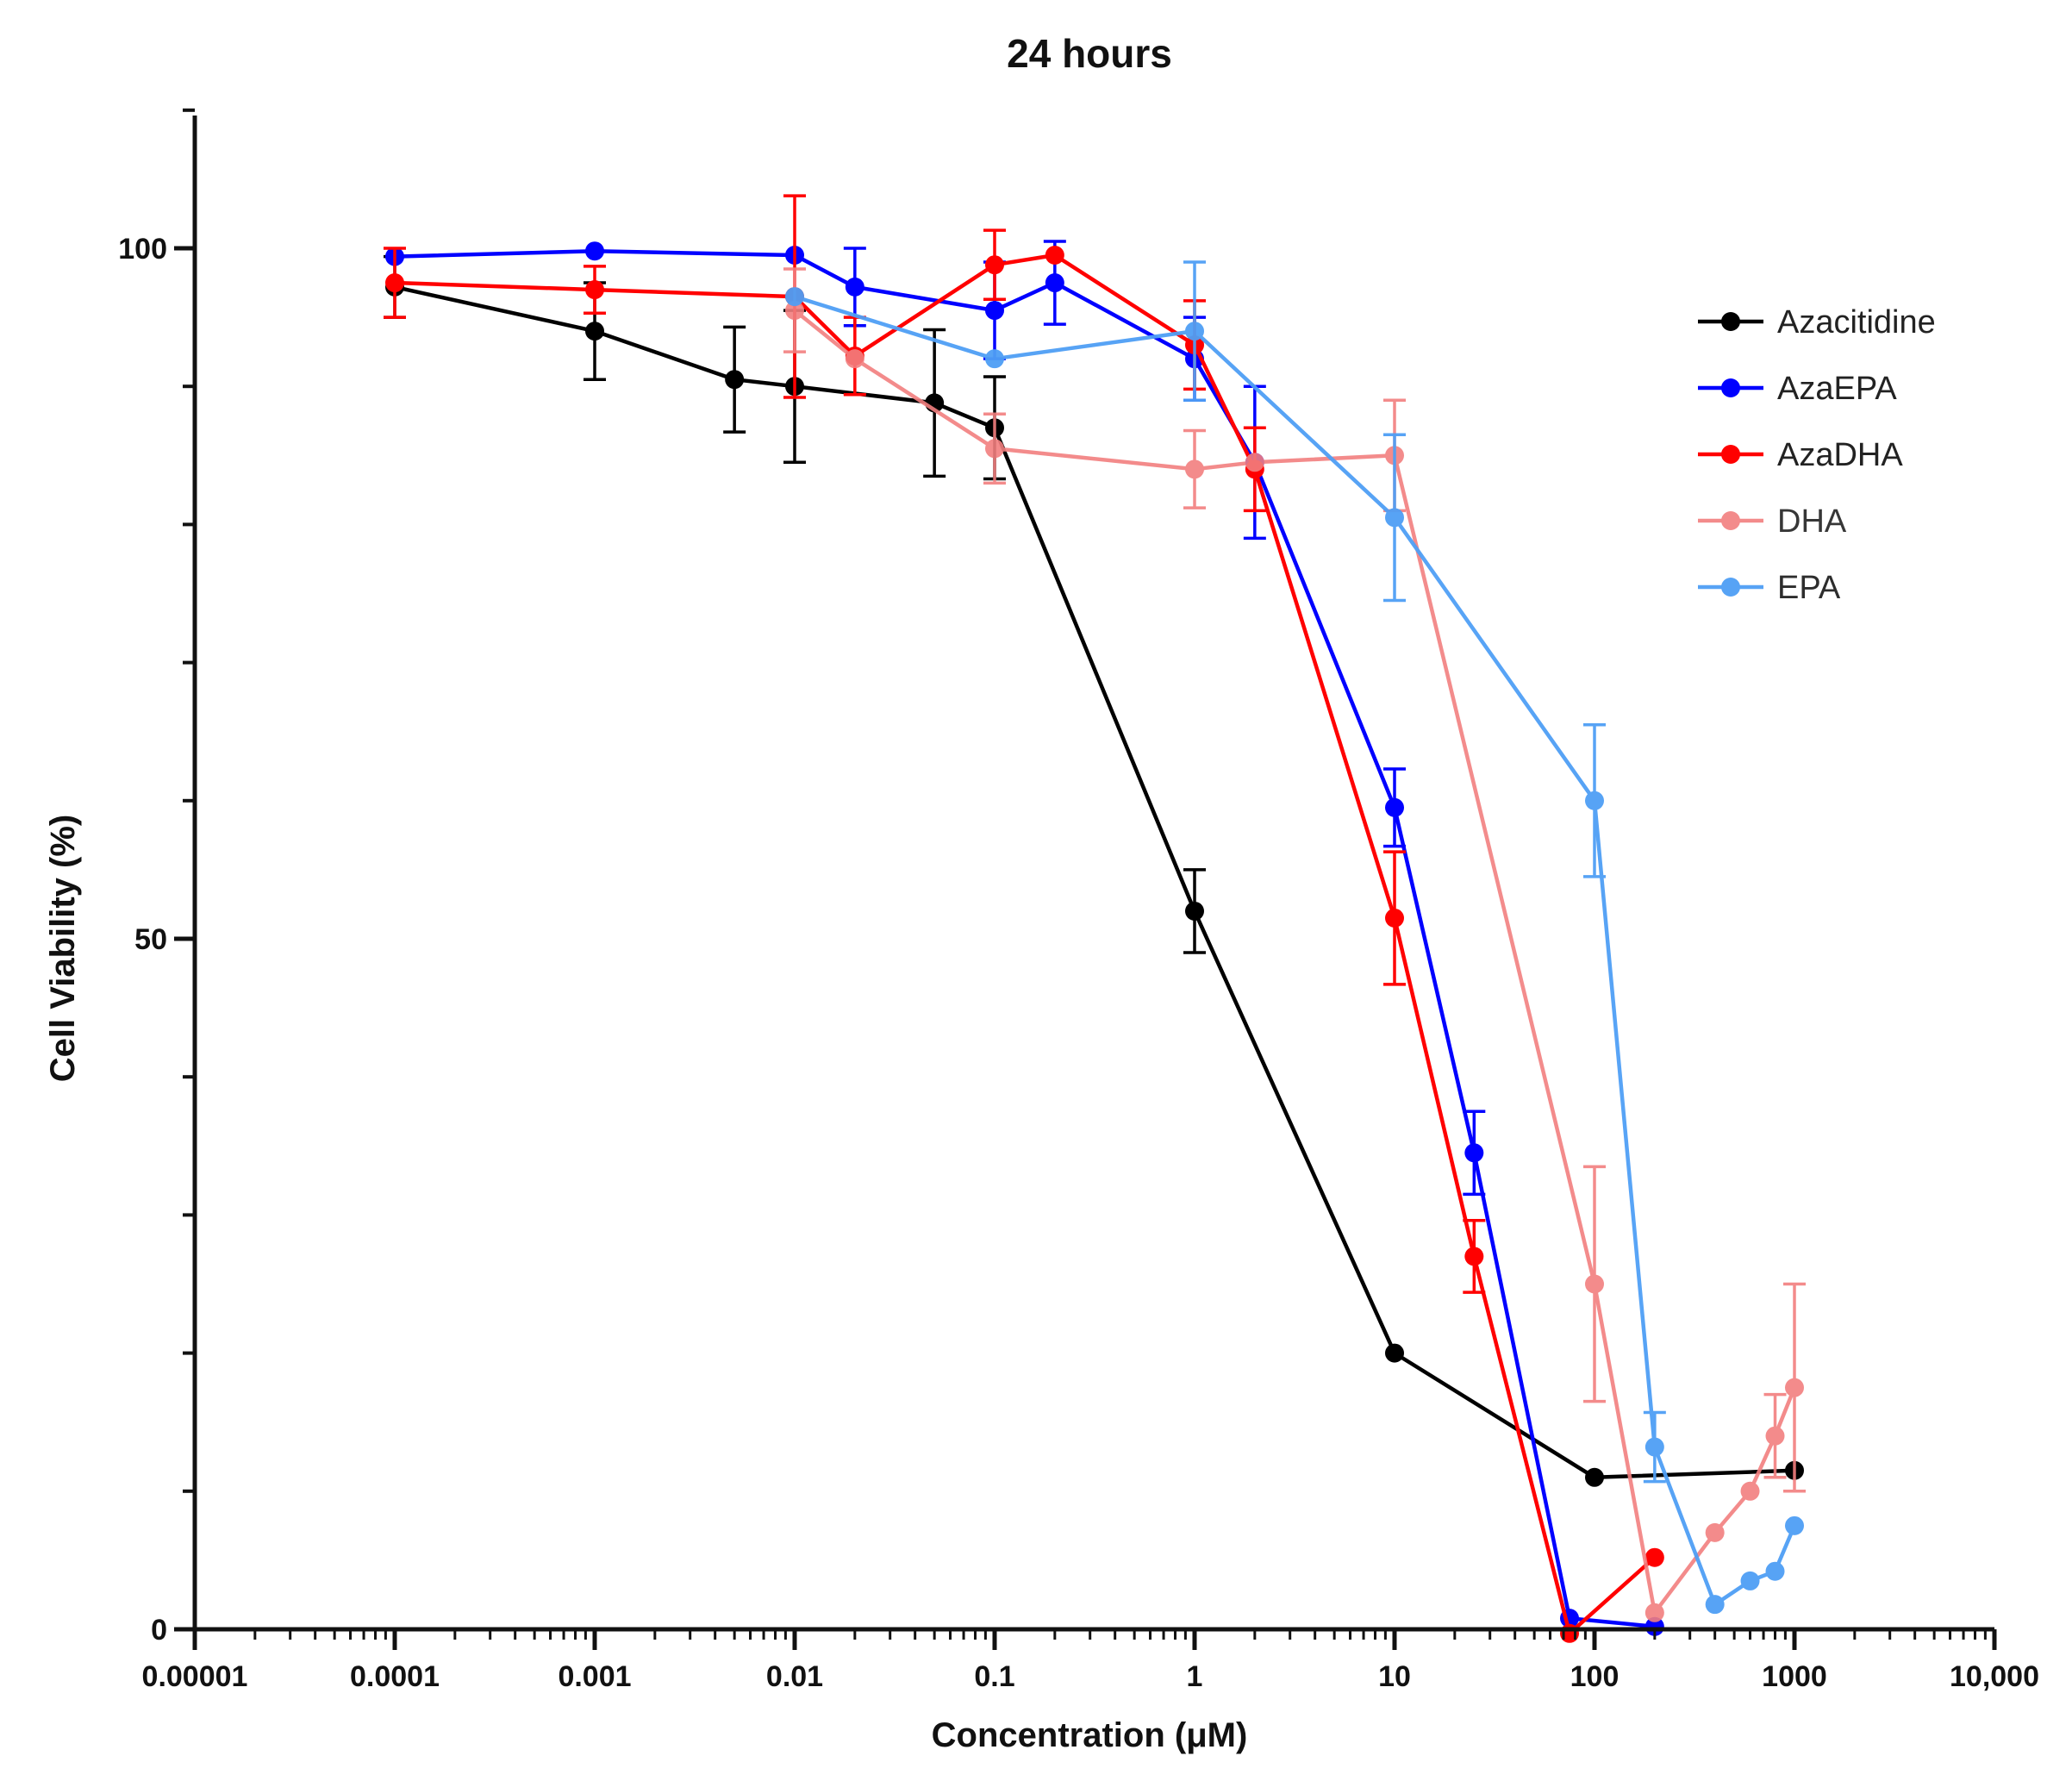 Image resolution: width=2072 pixels, height=1781 pixels. I want to click on legend-item: AzaDHA, so click(1800, 455).